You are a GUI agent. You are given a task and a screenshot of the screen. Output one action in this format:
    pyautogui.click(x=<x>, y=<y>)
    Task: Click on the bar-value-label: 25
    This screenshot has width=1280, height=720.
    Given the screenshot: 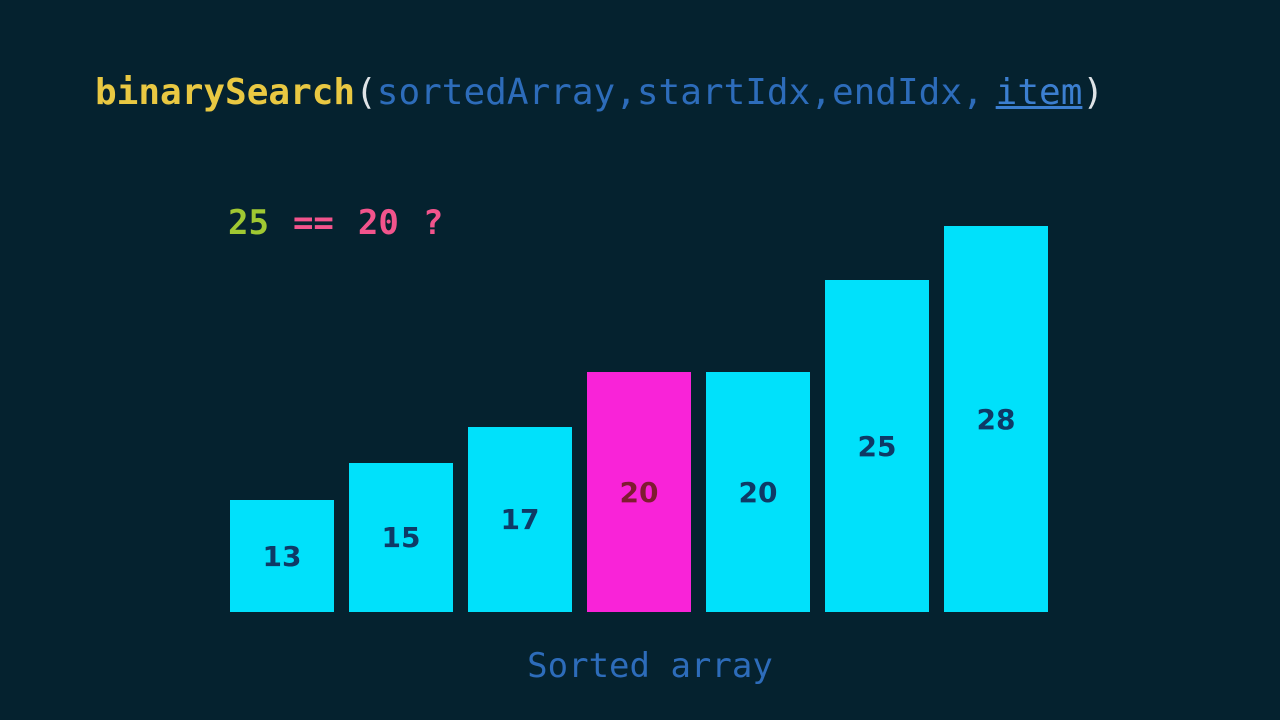 What is the action you would take?
    pyautogui.click(x=877, y=446)
    